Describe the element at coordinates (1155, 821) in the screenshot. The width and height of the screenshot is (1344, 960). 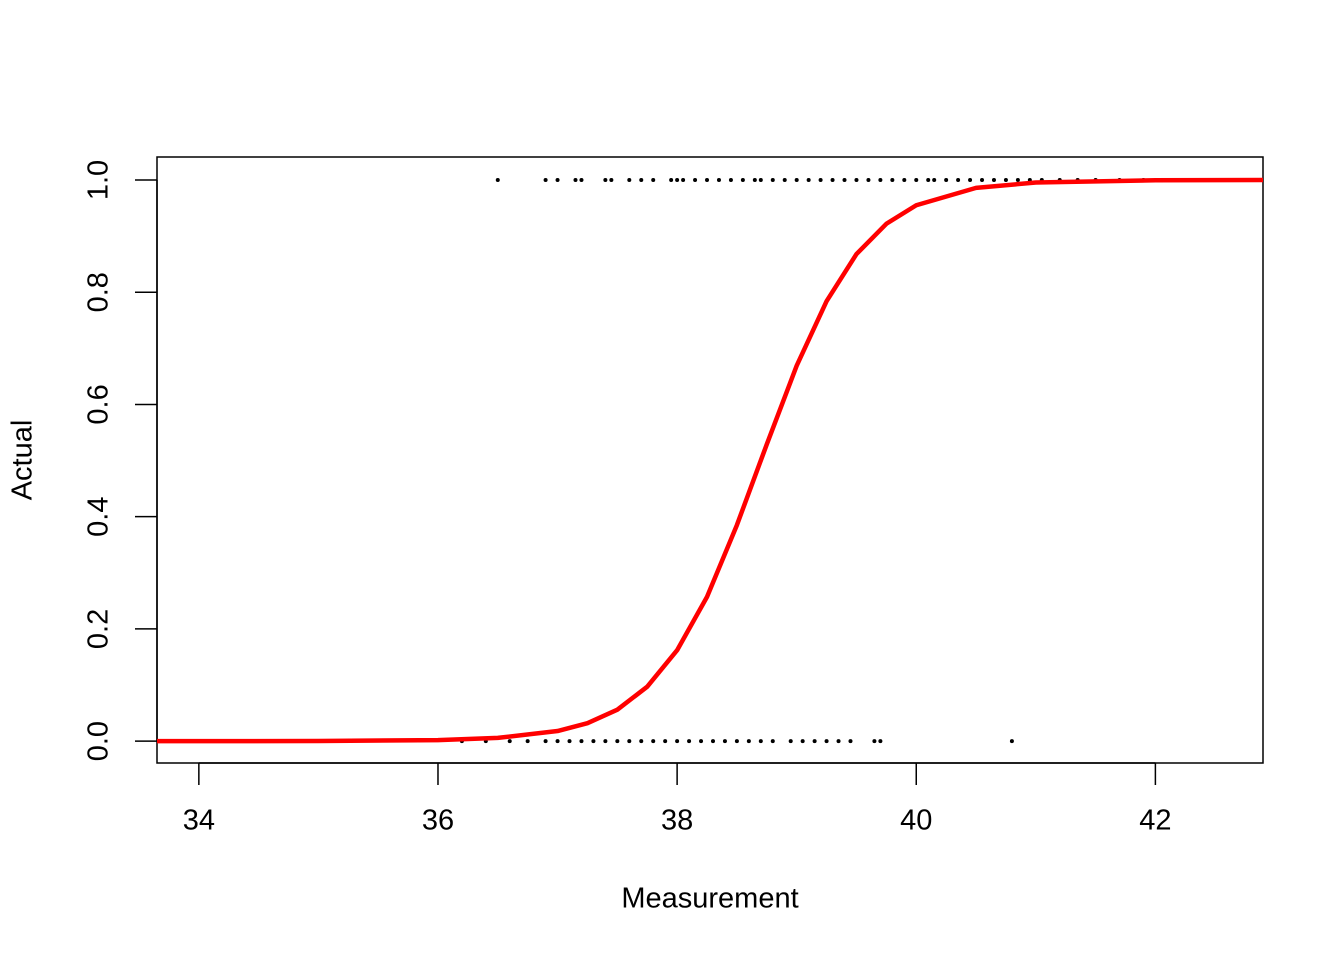
I see `x-tick-label: 42` at that location.